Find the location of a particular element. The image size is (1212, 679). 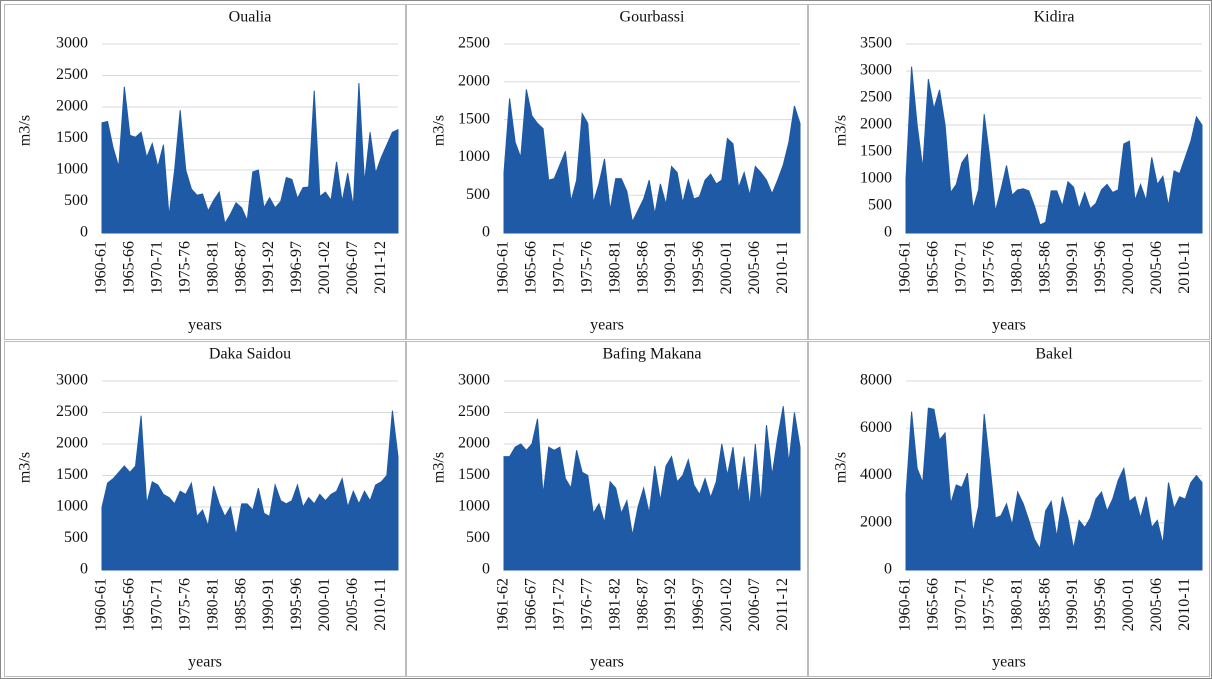

chart-title: Bakel is located at coordinates (1054, 354).